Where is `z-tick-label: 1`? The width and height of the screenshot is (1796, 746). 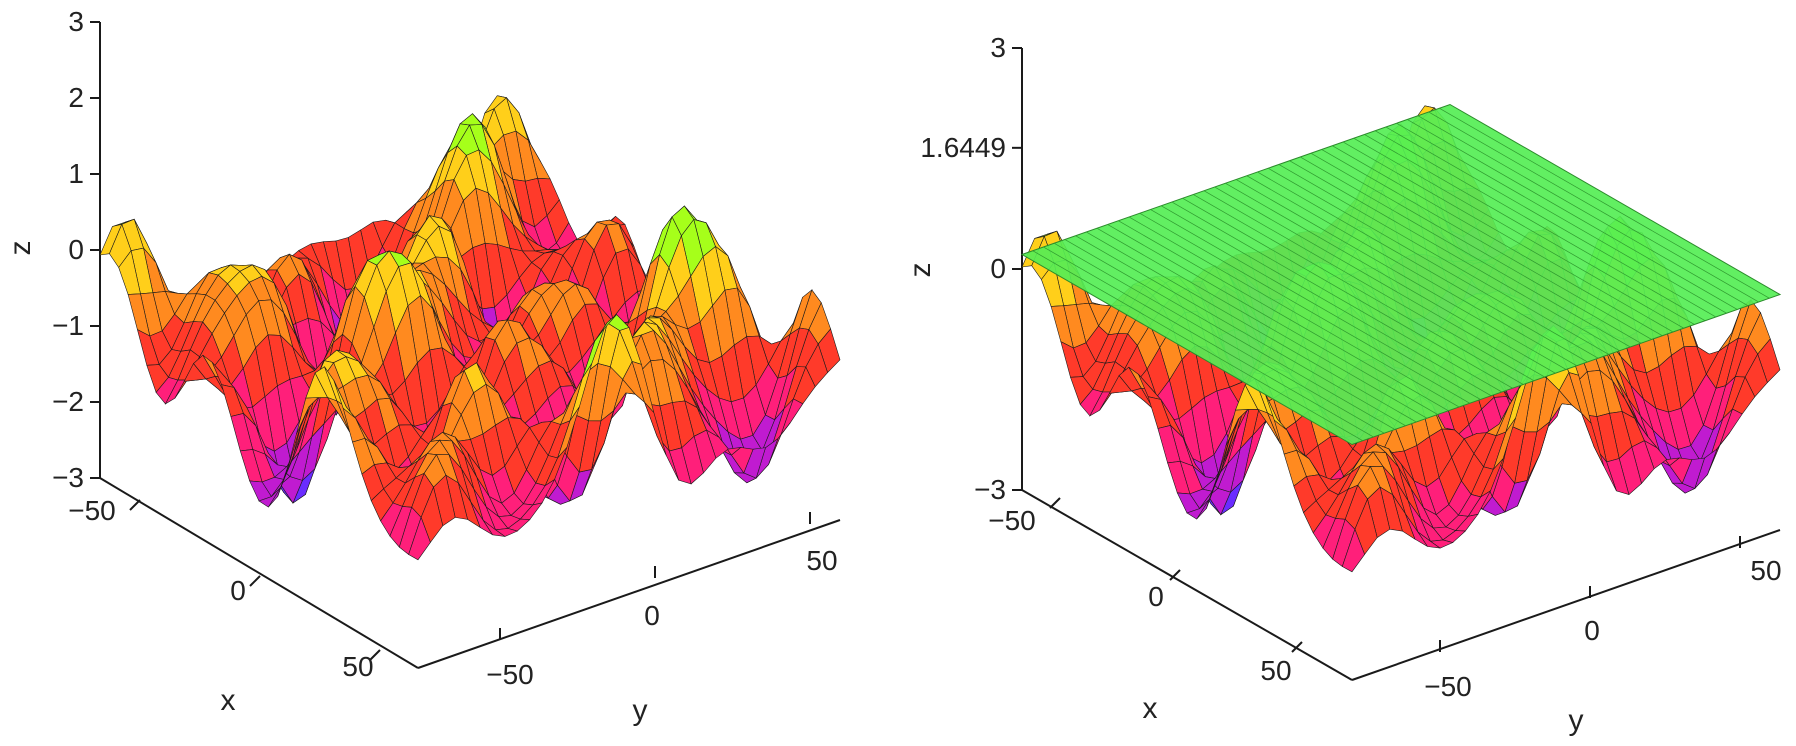 z-tick-label: 1 is located at coordinates (76, 173).